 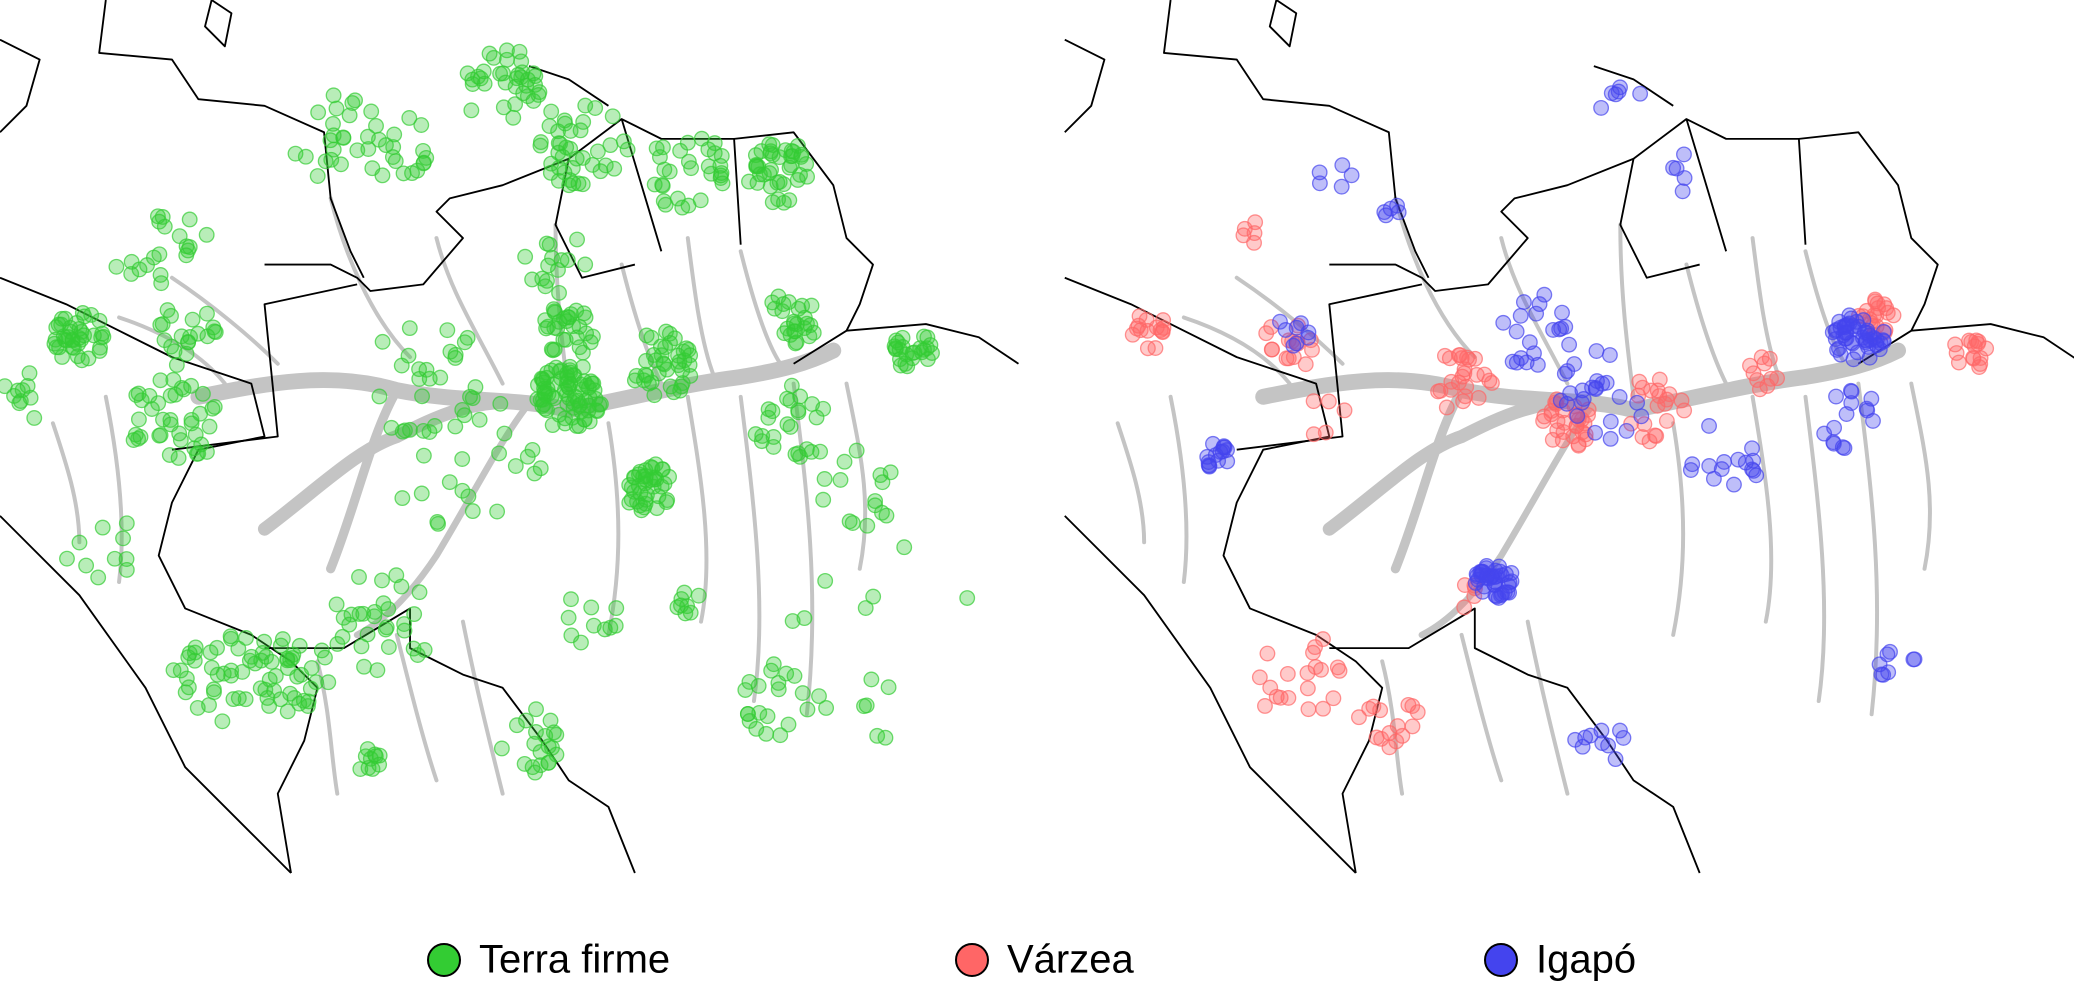 I want to click on legend-label: Terra firme, so click(x=574, y=960).